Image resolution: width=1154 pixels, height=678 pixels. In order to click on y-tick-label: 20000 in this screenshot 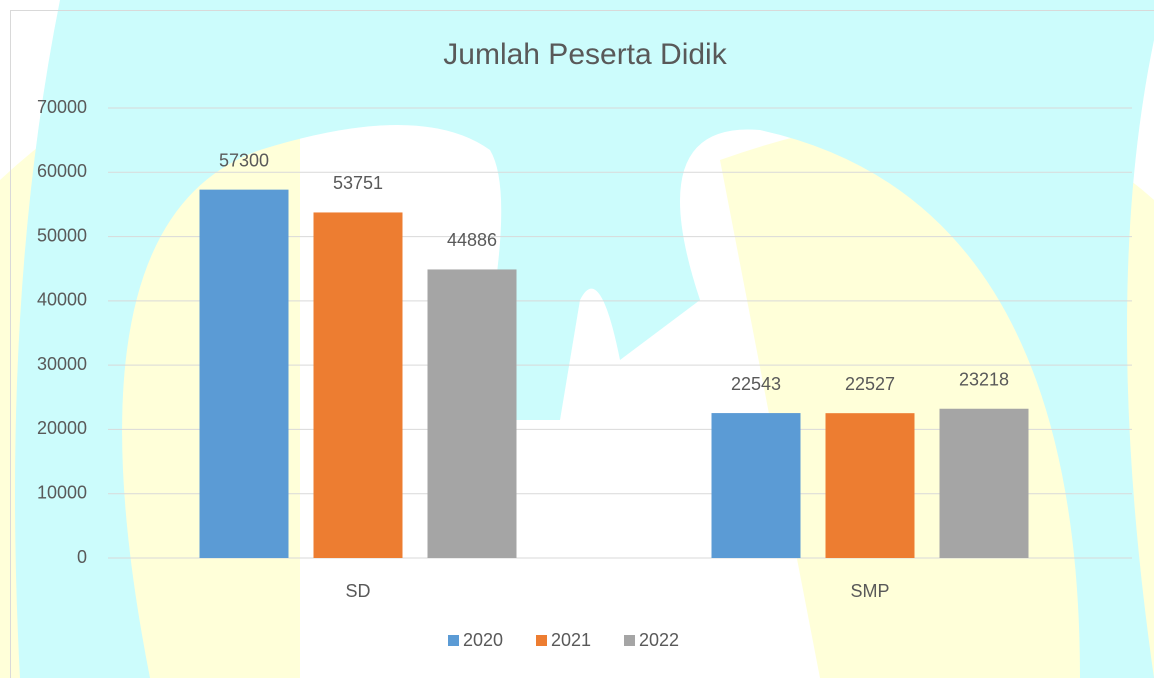, I will do `click(62, 428)`.